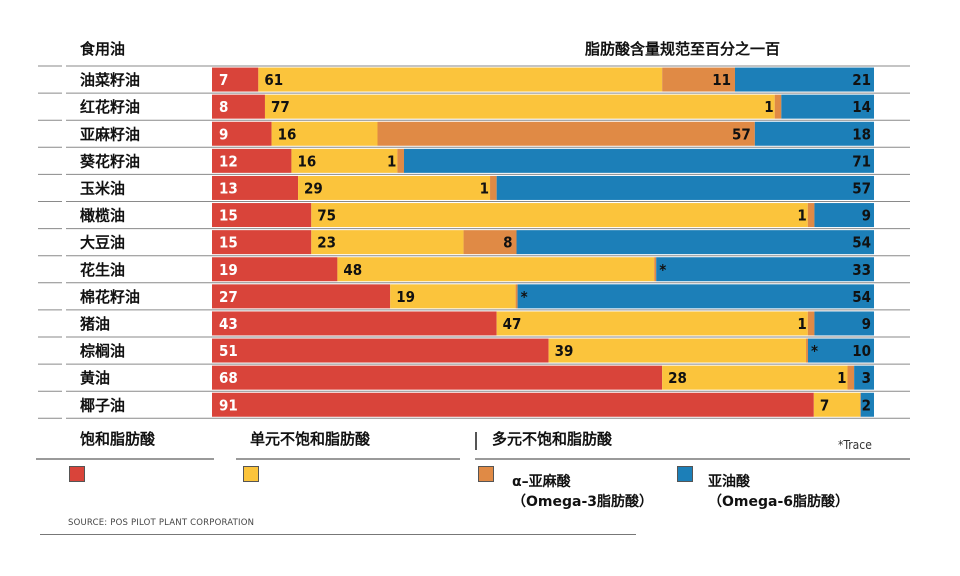  I want to click on legend-label-omega6: 亚油酸, so click(729, 482).